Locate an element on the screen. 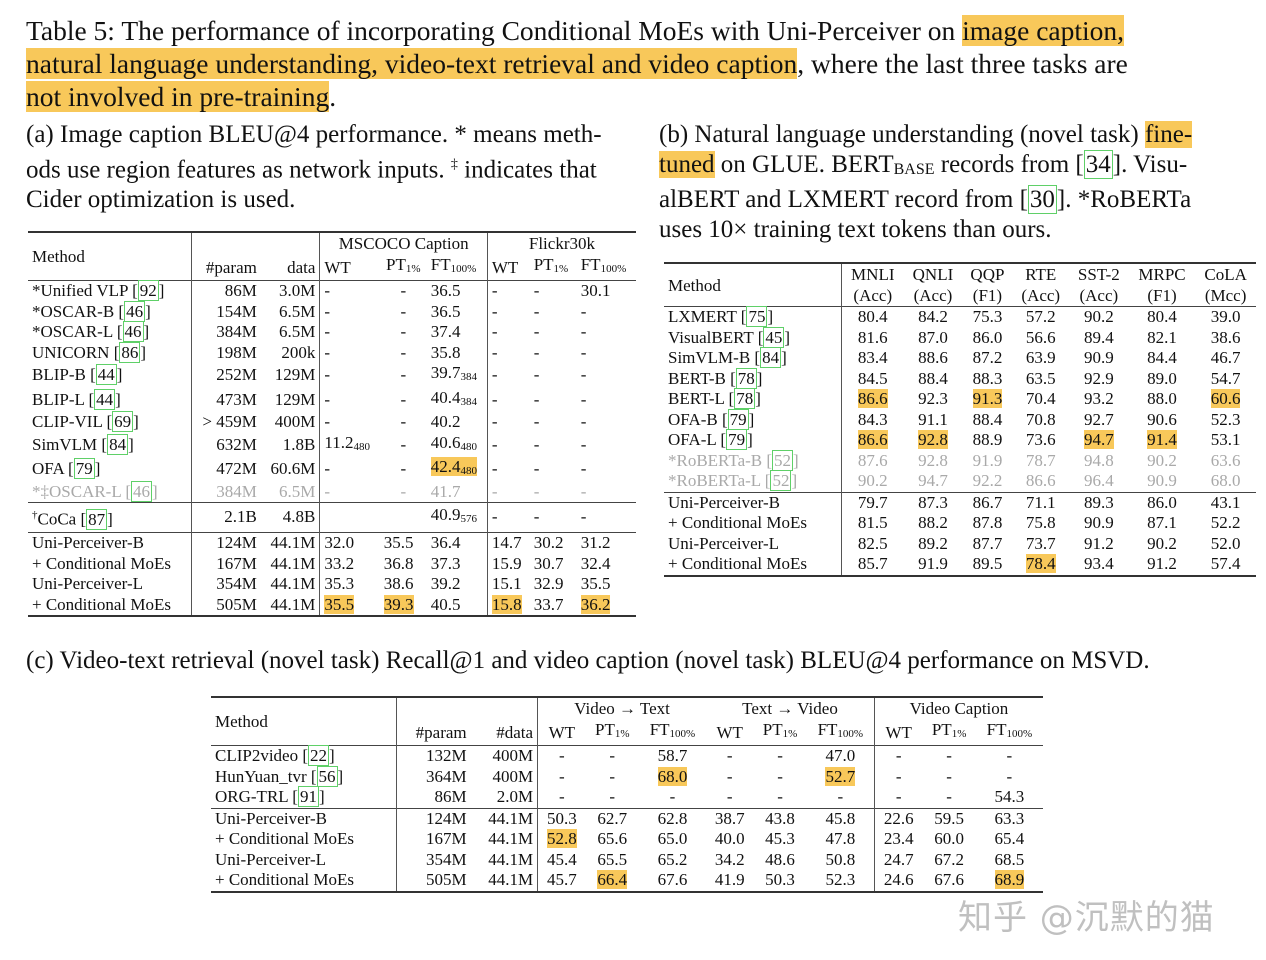 The height and width of the screenshot is (960, 1266). watermark: 知乎 @沉默的猫 is located at coordinates (1086, 918).